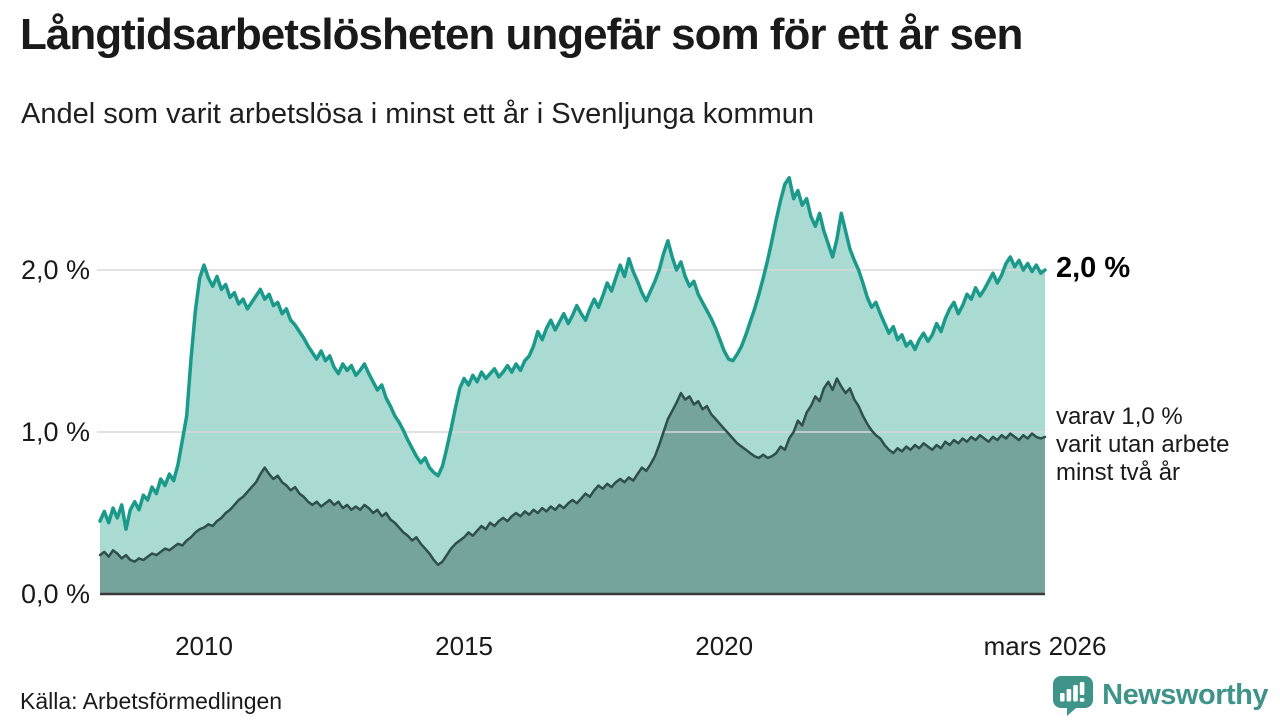 This screenshot has width=1280, height=720. I want to click on source-note: Källa: Arbetsförmedlingen, so click(151, 701).